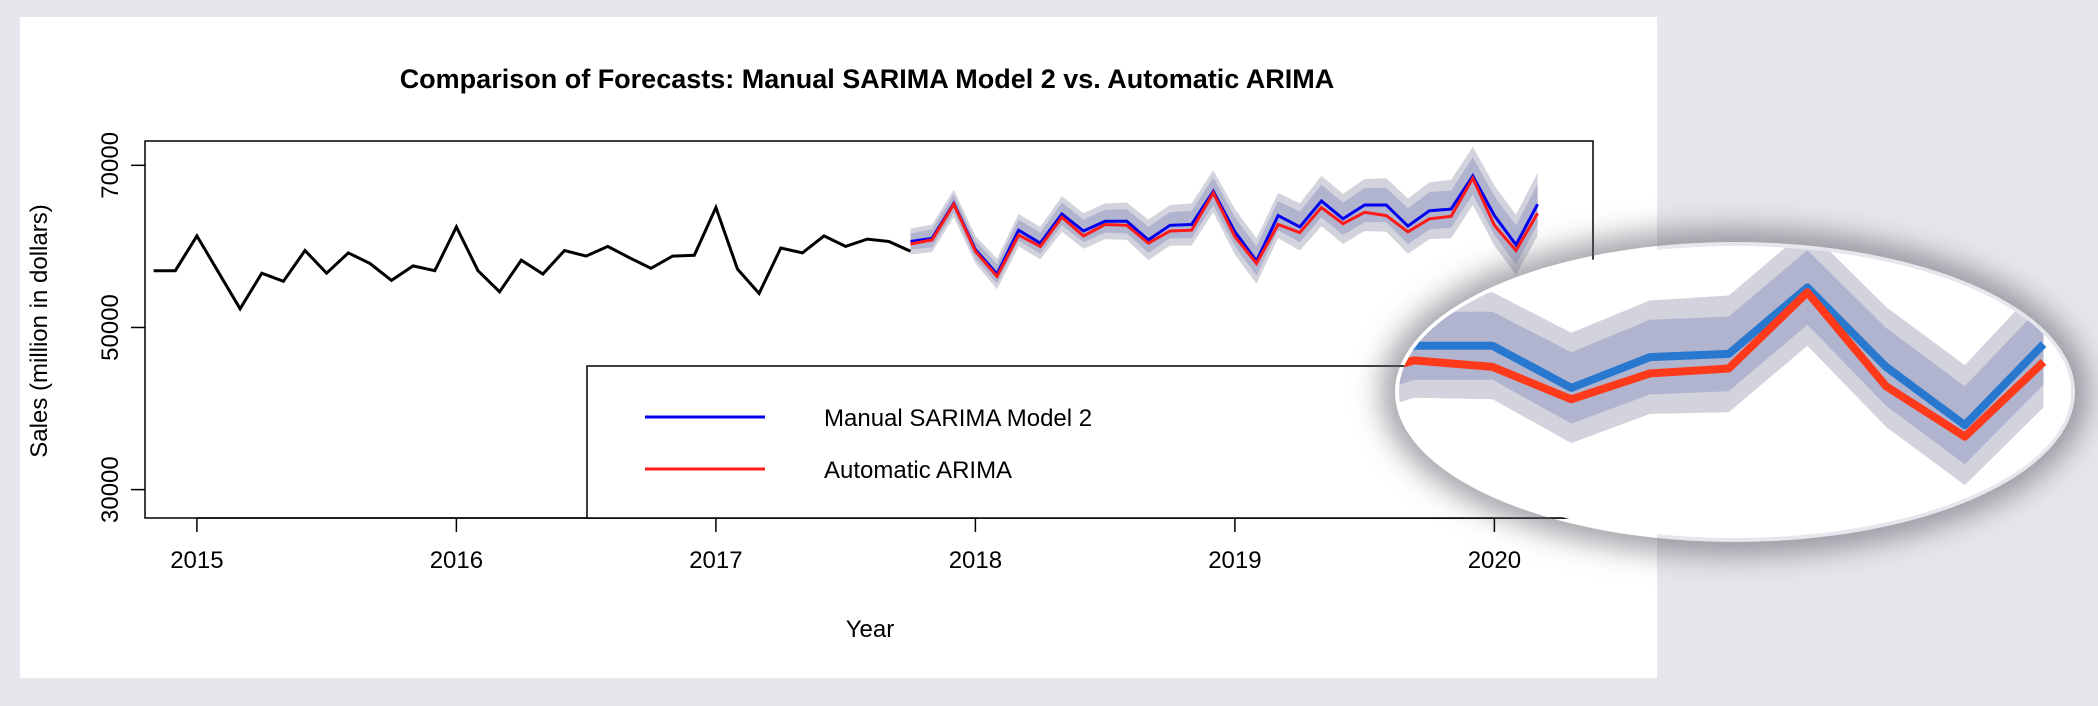  I want to click on legend-label-auto: Automatic ARIMA, so click(918, 470).